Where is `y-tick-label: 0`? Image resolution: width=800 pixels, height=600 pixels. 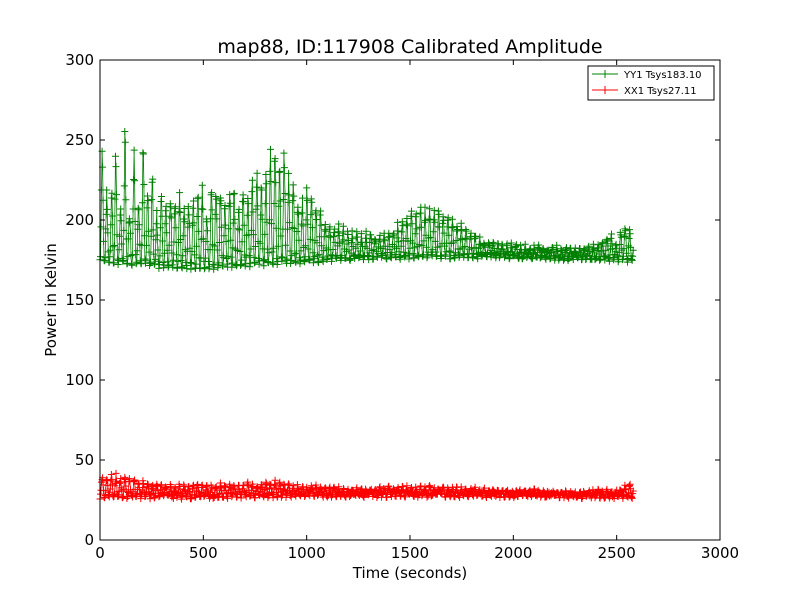
y-tick-label: 0 is located at coordinates (89, 540).